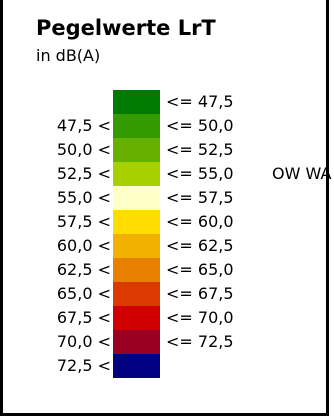 The height and width of the screenshot is (416, 334). What do you see at coordinates (83, 197) in the screenshot?
I see `lower-bound-label: 55,0 <` at bounding box center [83, 197].